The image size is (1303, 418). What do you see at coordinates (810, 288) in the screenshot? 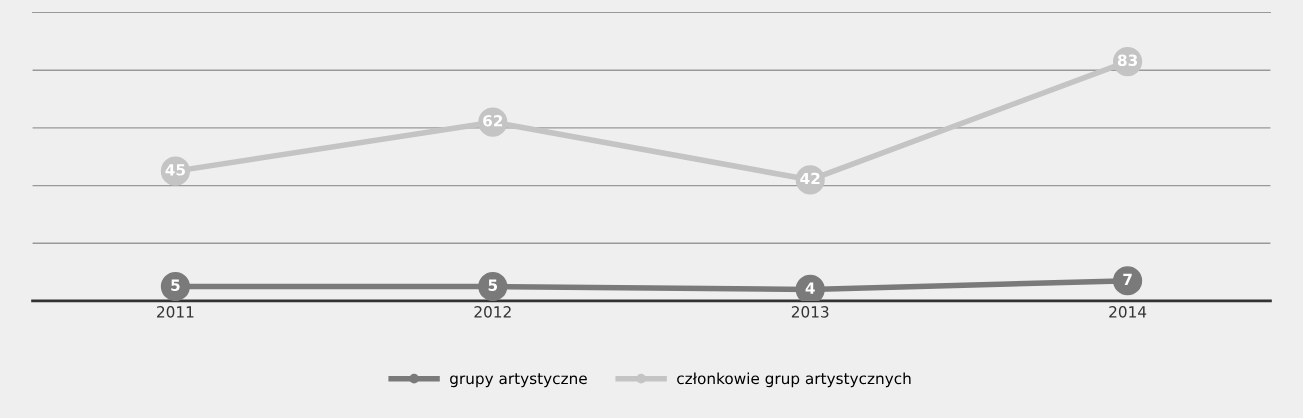
I see `data-label: 4` at bounding box center [810, 288].